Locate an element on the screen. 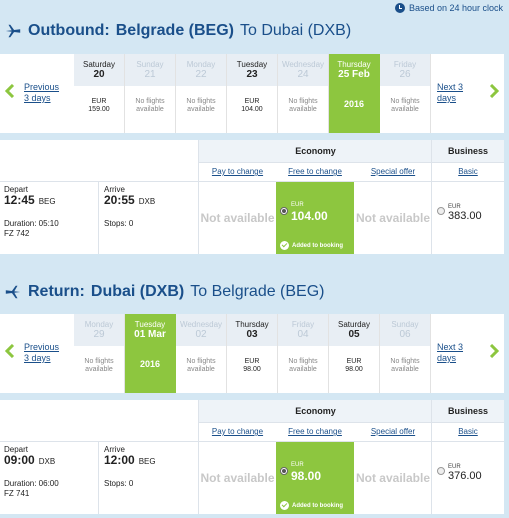  depart-label: Depart is located at coordinates (16, 449).